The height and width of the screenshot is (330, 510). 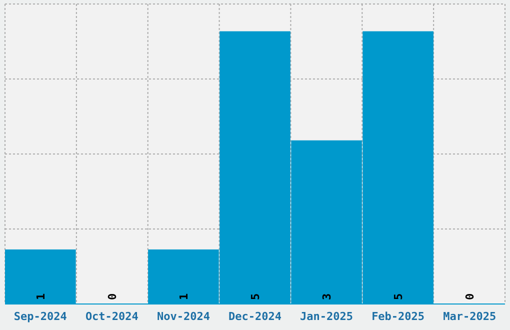 What do you see at coordinates (255, 316) in the screenshot?
I see `x-tick-label: Dec-2024` at bounding box center [255, 316].